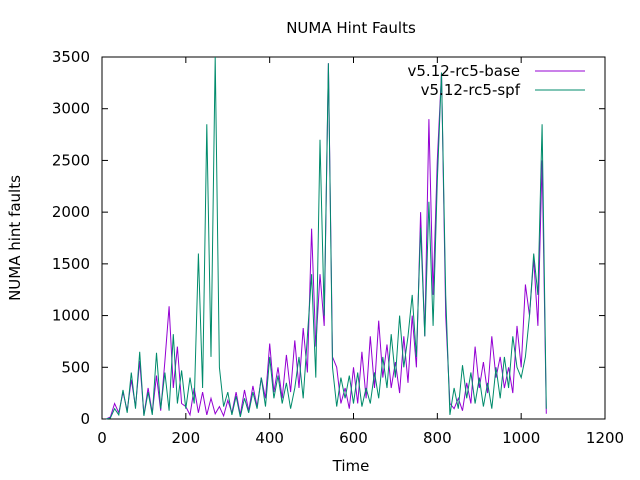 The width and height of the screenshot is (640, 480). What do you see at coordinates (186, 438) in the screenshot?
I see `x-tick-label: 200` at bounding box center [186, 438].